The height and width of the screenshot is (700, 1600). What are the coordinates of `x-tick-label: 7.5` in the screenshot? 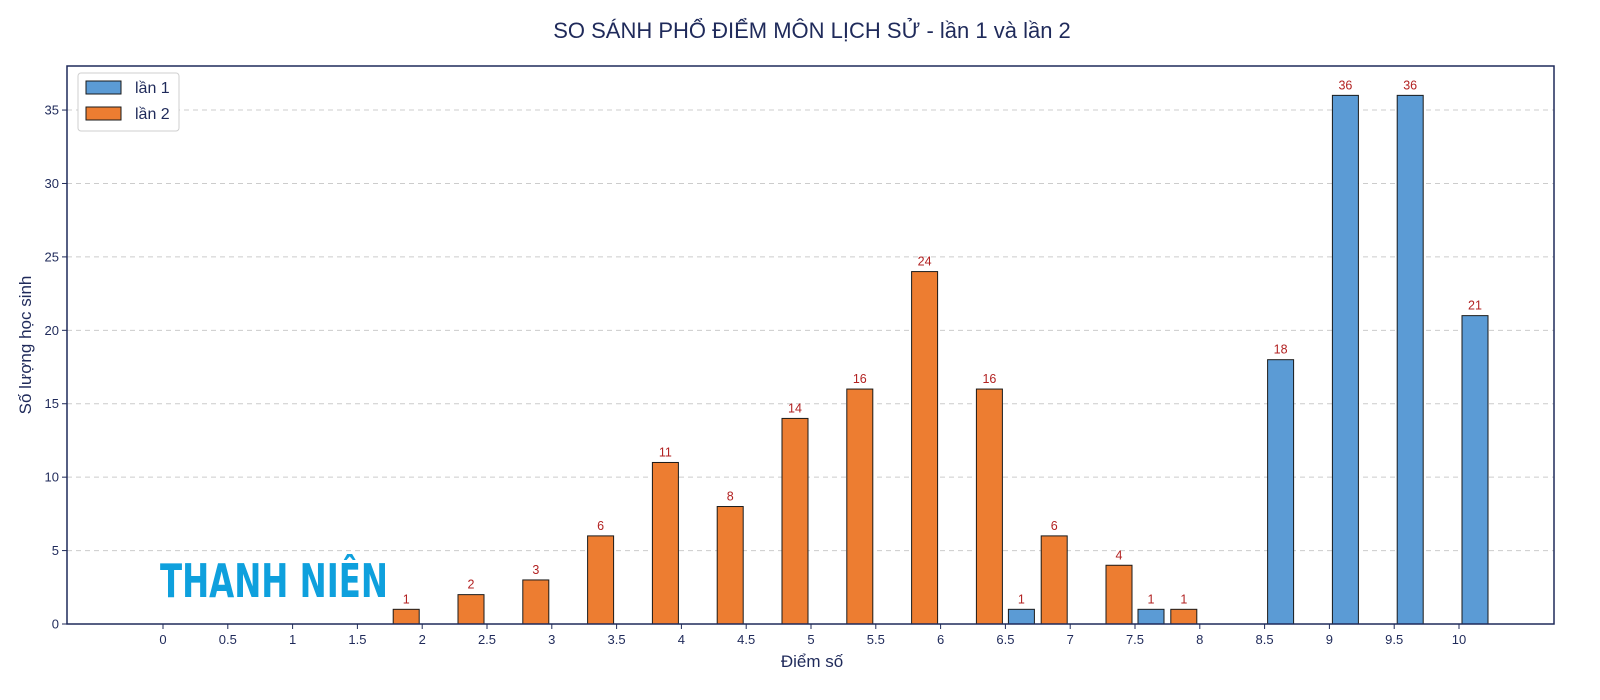 It's located at (1135, 639).